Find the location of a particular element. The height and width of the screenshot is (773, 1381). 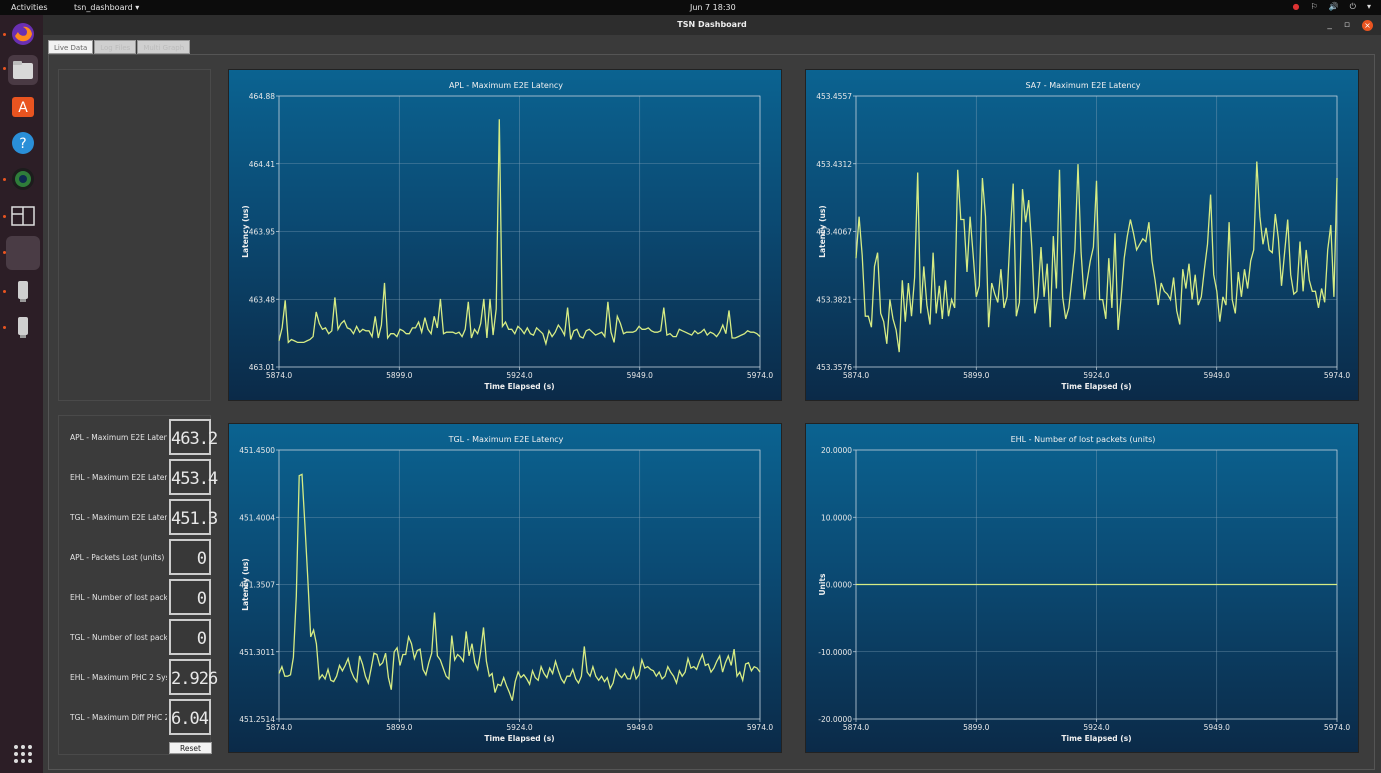

volume-icon: 🔊 is located at coordinates (1333, 6).